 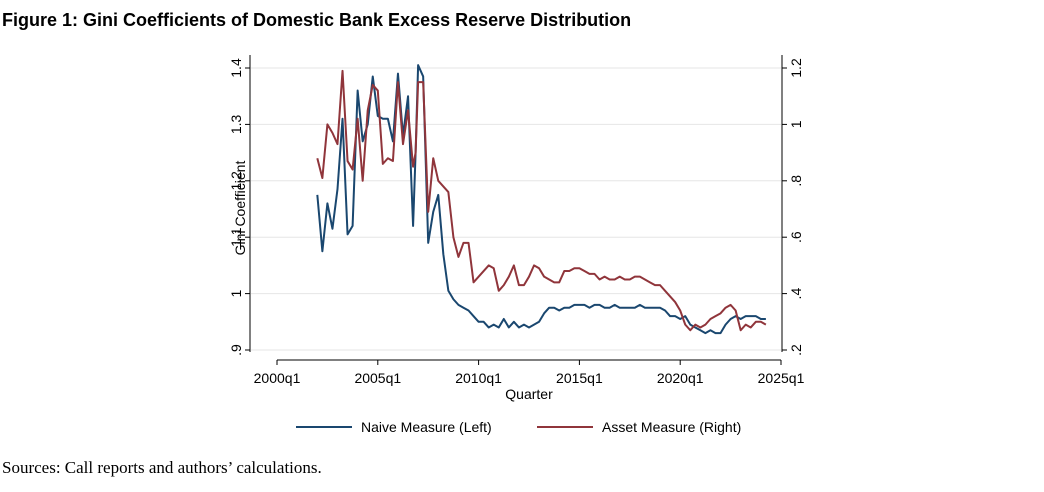 I want to click on x-tick-label-0: 2000q1, so click(x=277, y=378).